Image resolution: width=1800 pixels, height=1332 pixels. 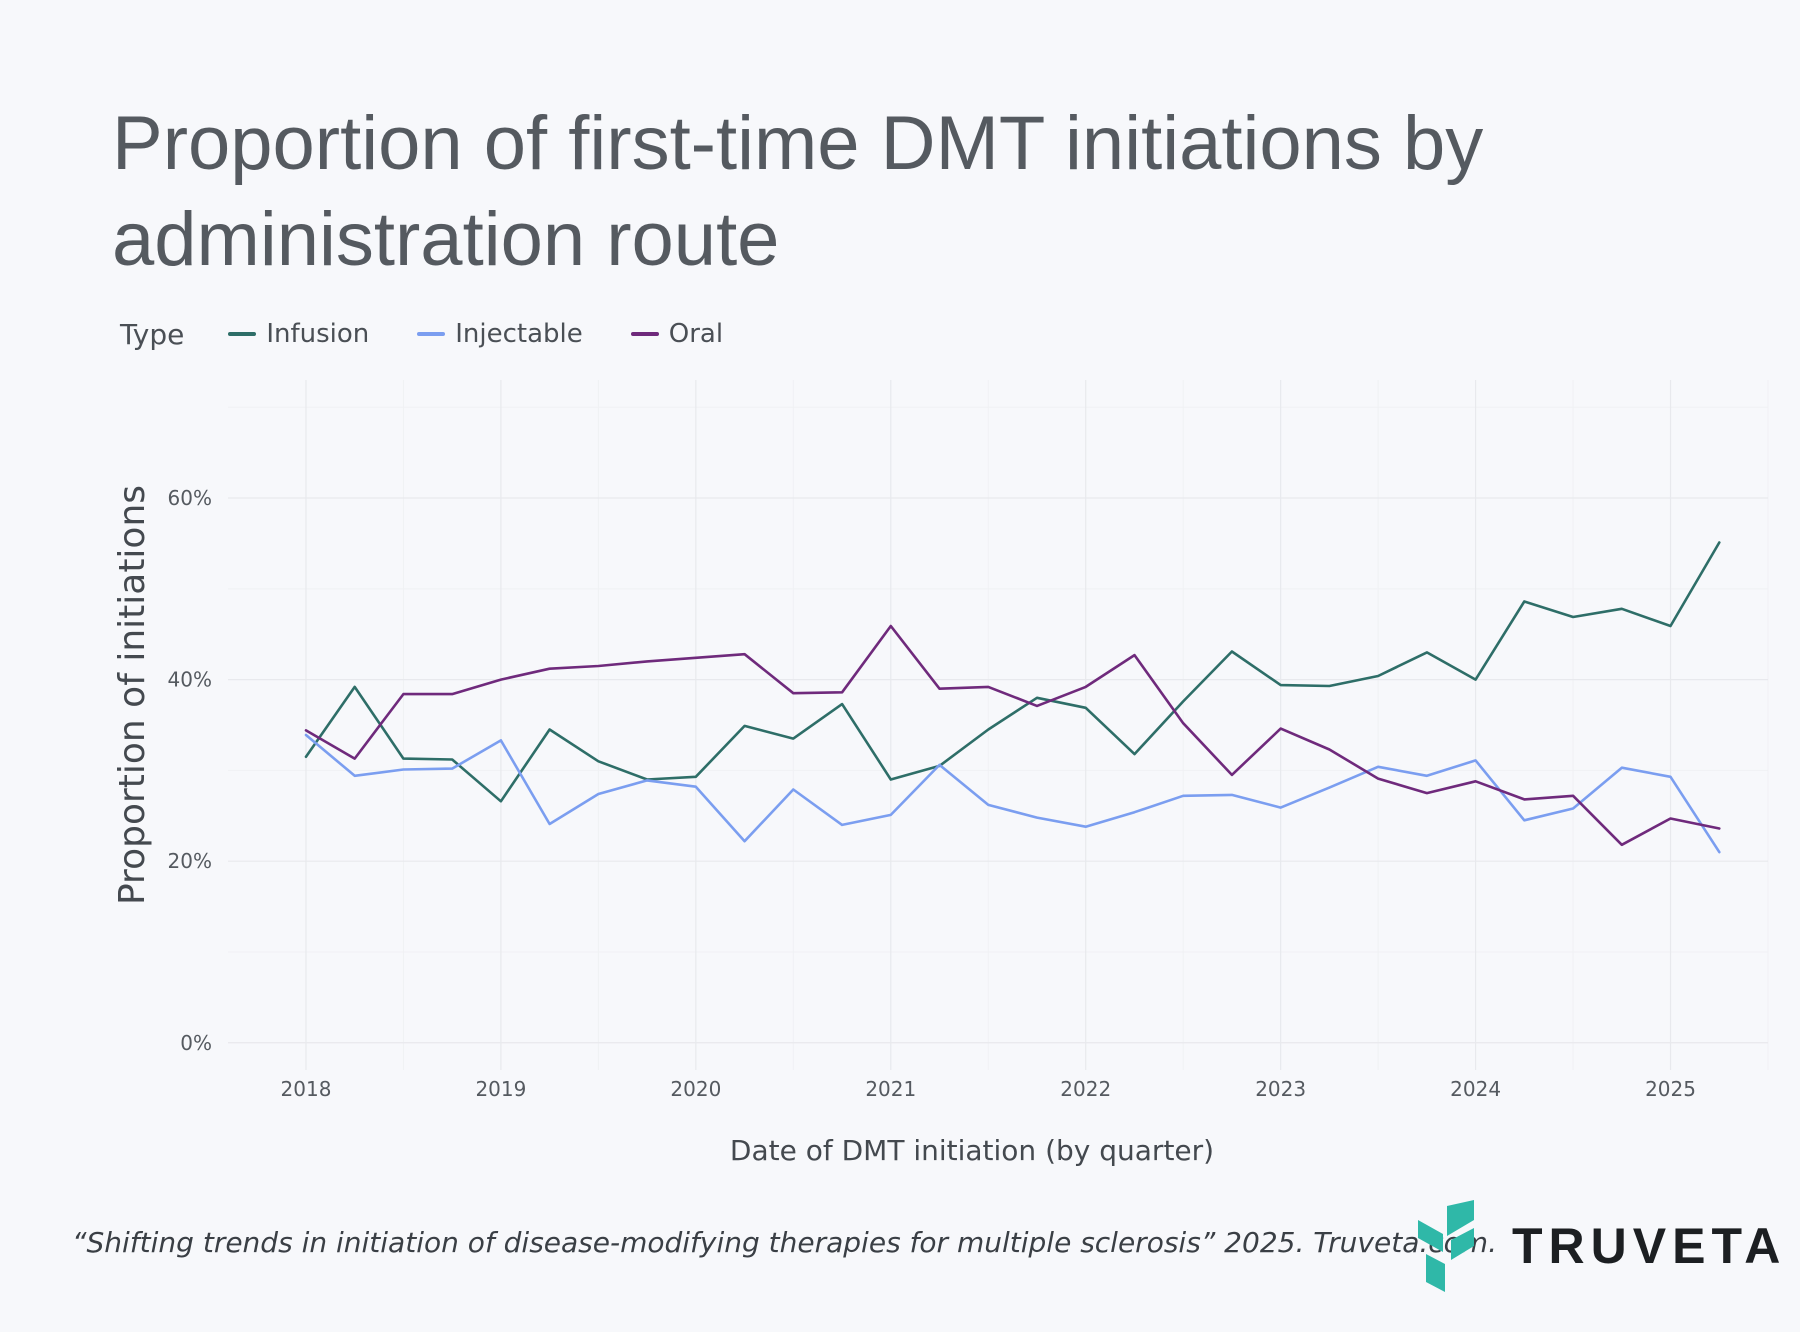 What do you see at coordinates (1280, 1089) in the screenshot?
I see `x-tick-label: 2023` at bounding box center [1280, 1089].